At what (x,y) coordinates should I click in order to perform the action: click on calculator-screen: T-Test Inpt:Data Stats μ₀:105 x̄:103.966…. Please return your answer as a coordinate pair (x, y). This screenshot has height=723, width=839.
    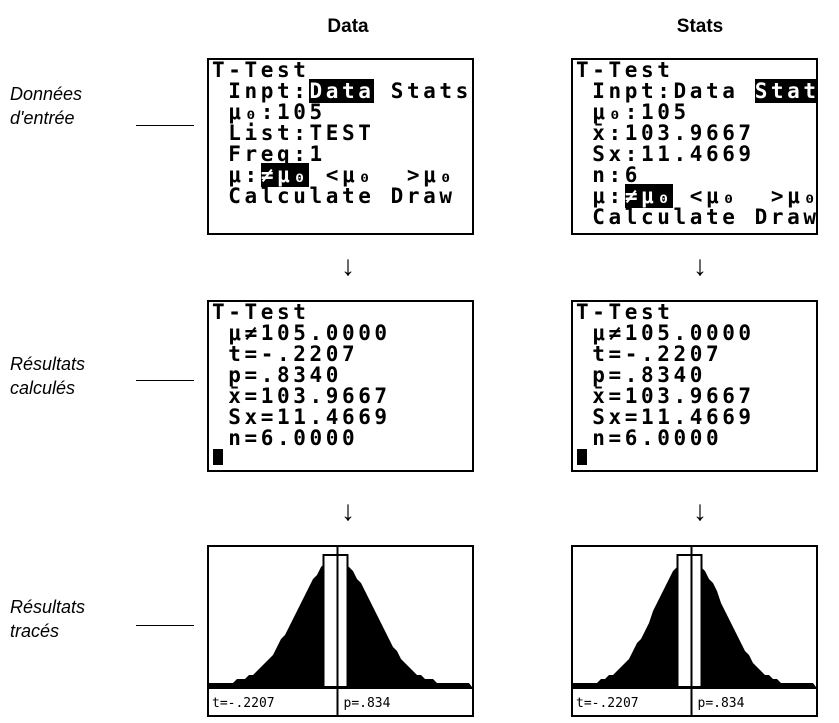
    Looking at the image, I should click on (694, 146).